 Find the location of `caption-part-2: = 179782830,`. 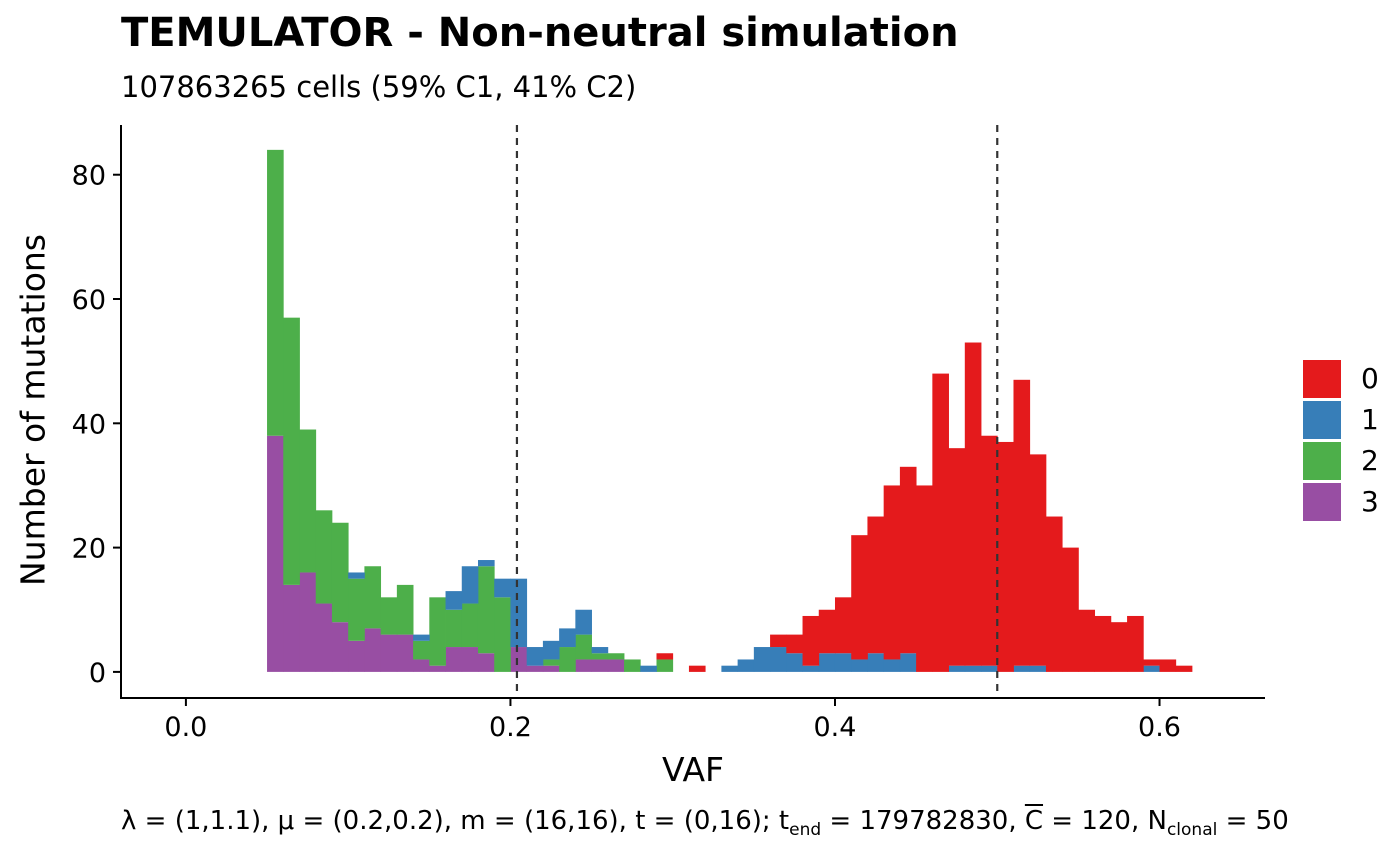

caption-part-2: = 179782830, is located at coordinates (923, 821).